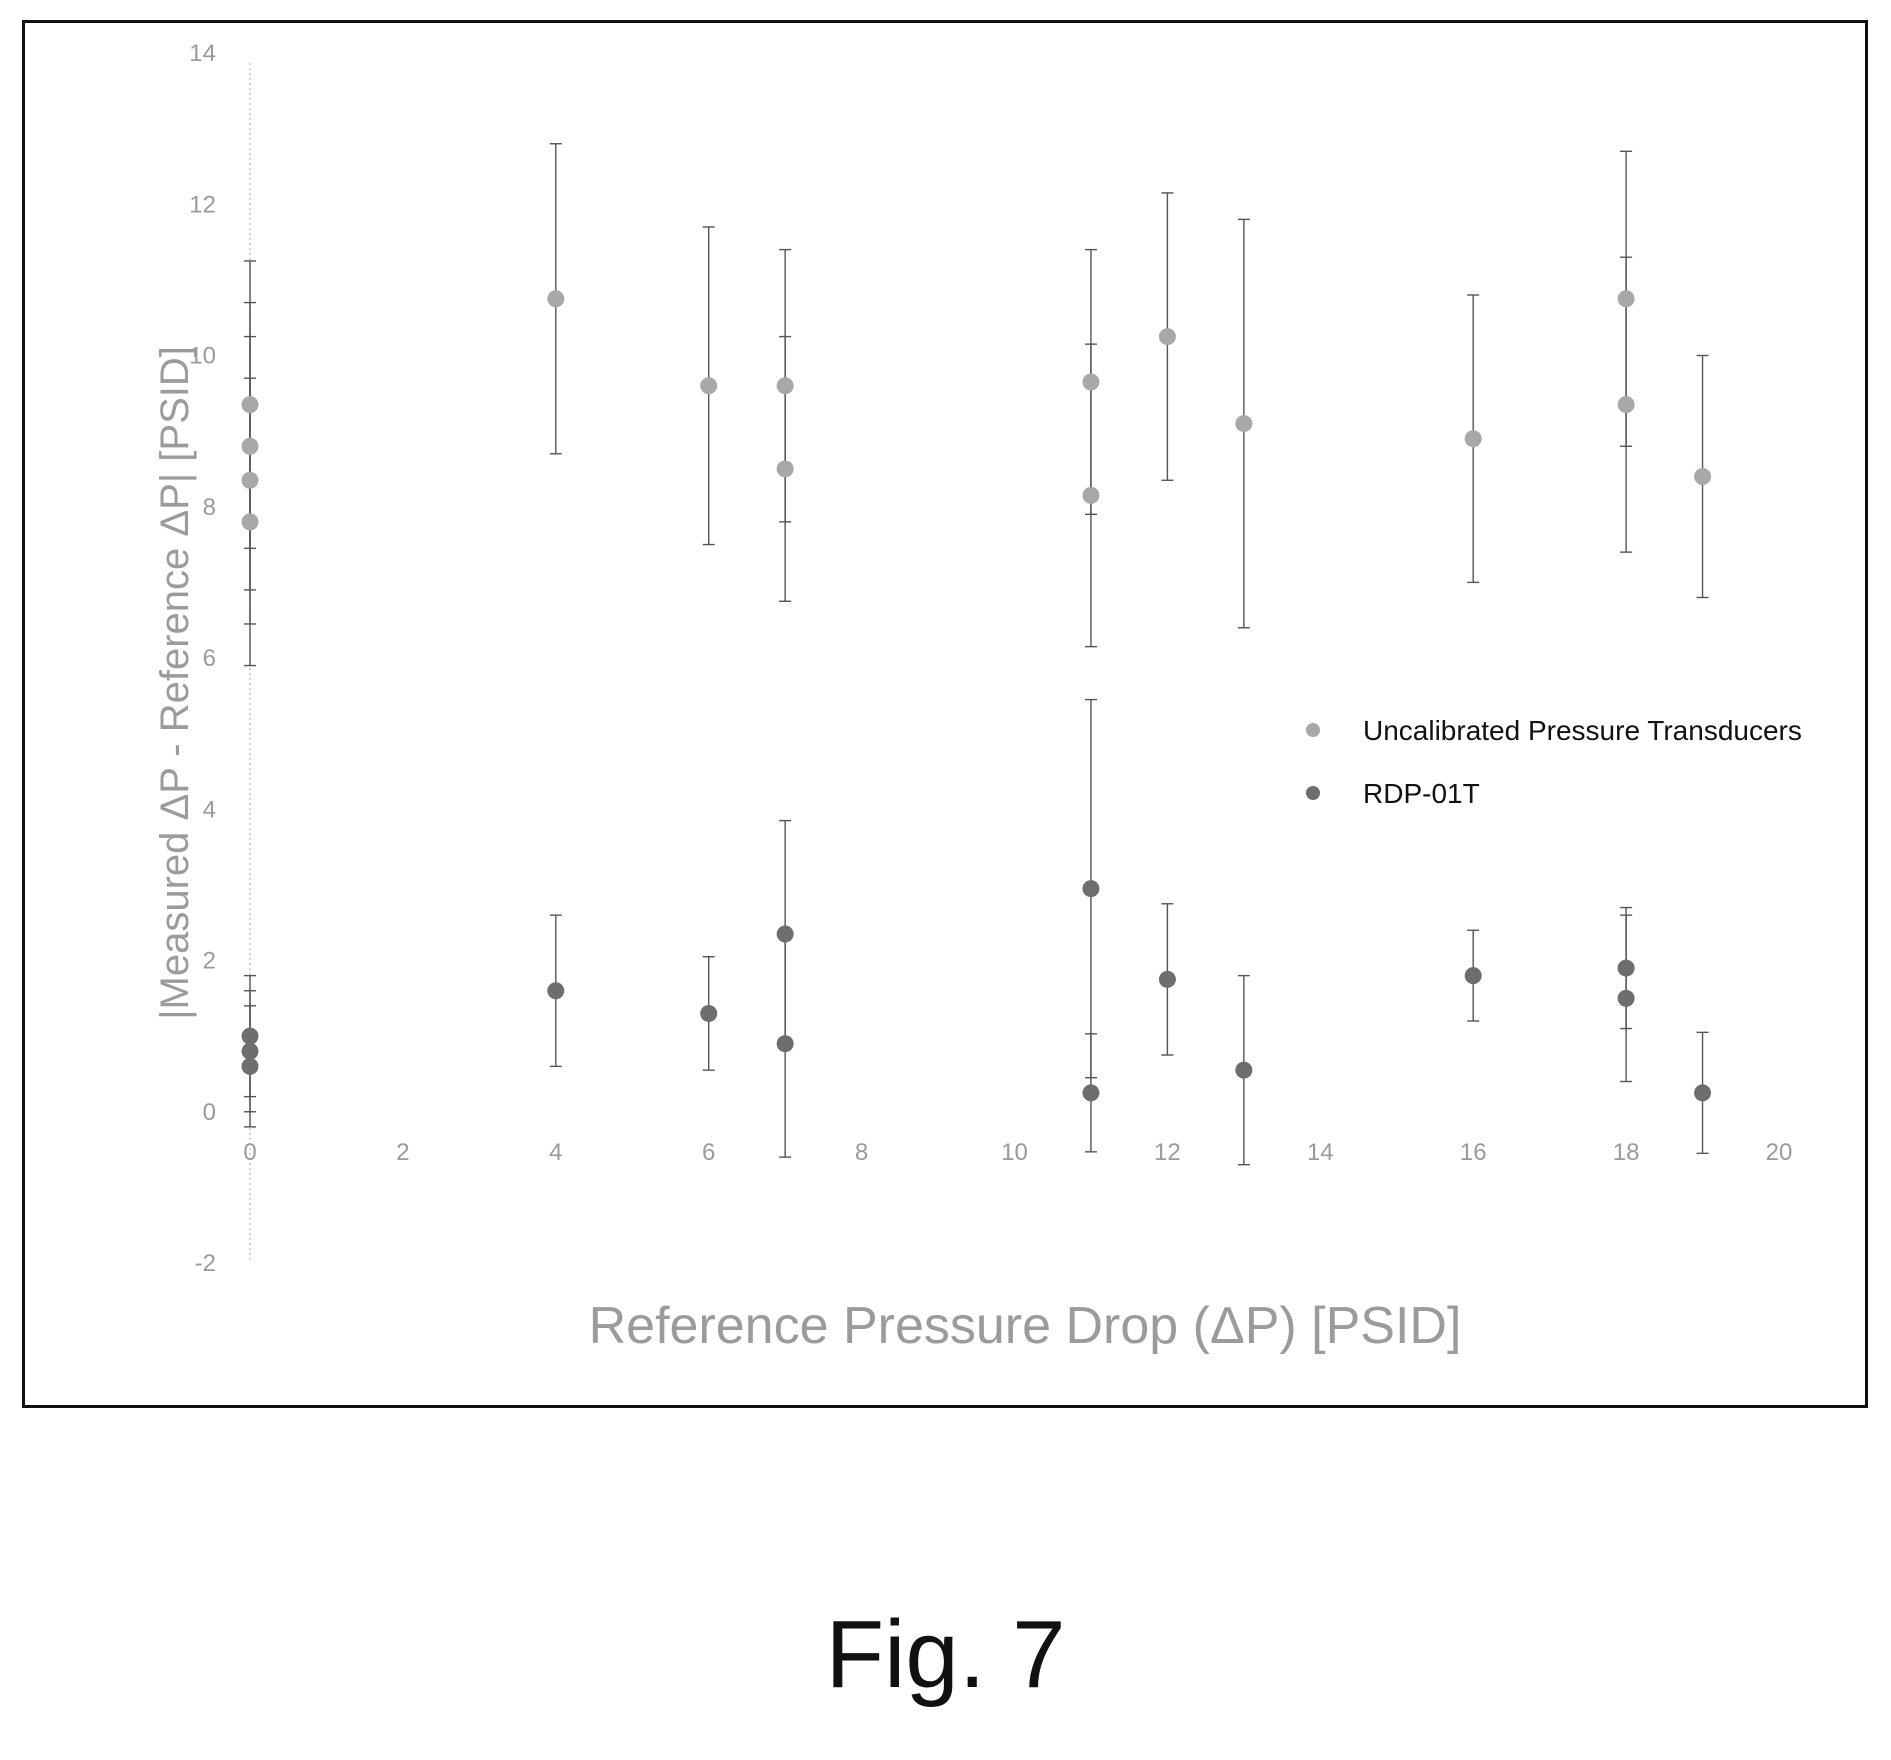 The image size is (1891, 1760). What do you see at coordinates (945, 1654) in the screenshot?
I see `figure-caption: Fig. 7` at bounding box center [945, 1654].